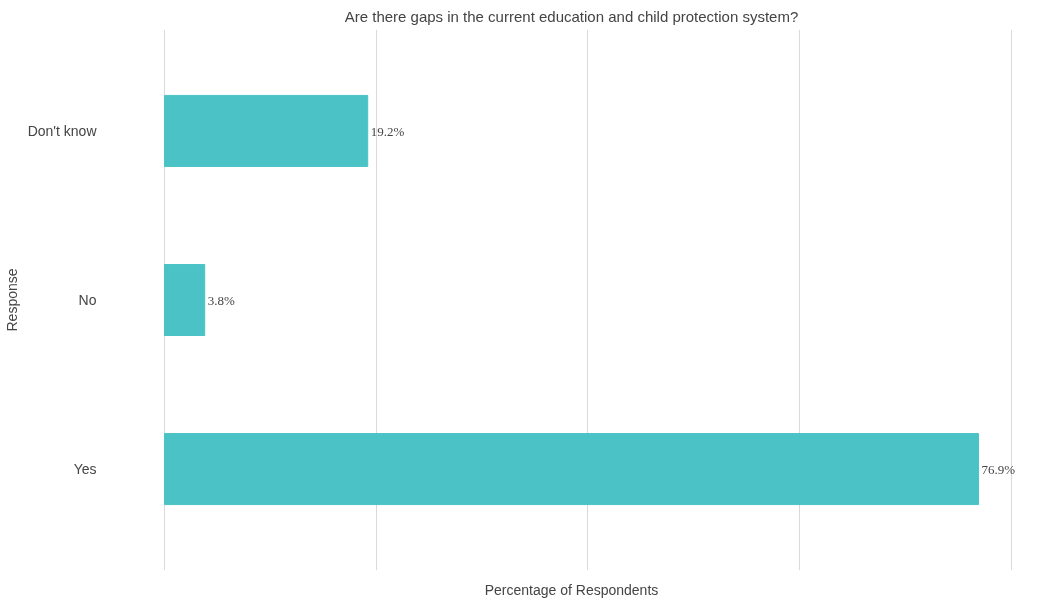 The width and height of the screenshot is (1052, 612). What do you see at coordinates (998, 470) in the screenshot?
I see `data-label: 76.9%` at bounding box center [998, 470].